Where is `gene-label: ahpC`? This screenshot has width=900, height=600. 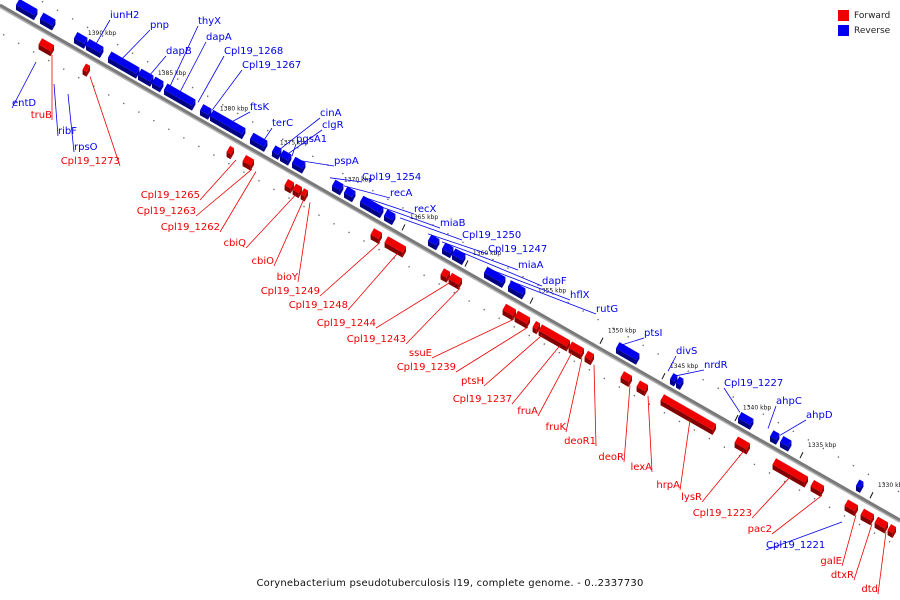
gene-label: ahpC is located at coordinates (789, 401).